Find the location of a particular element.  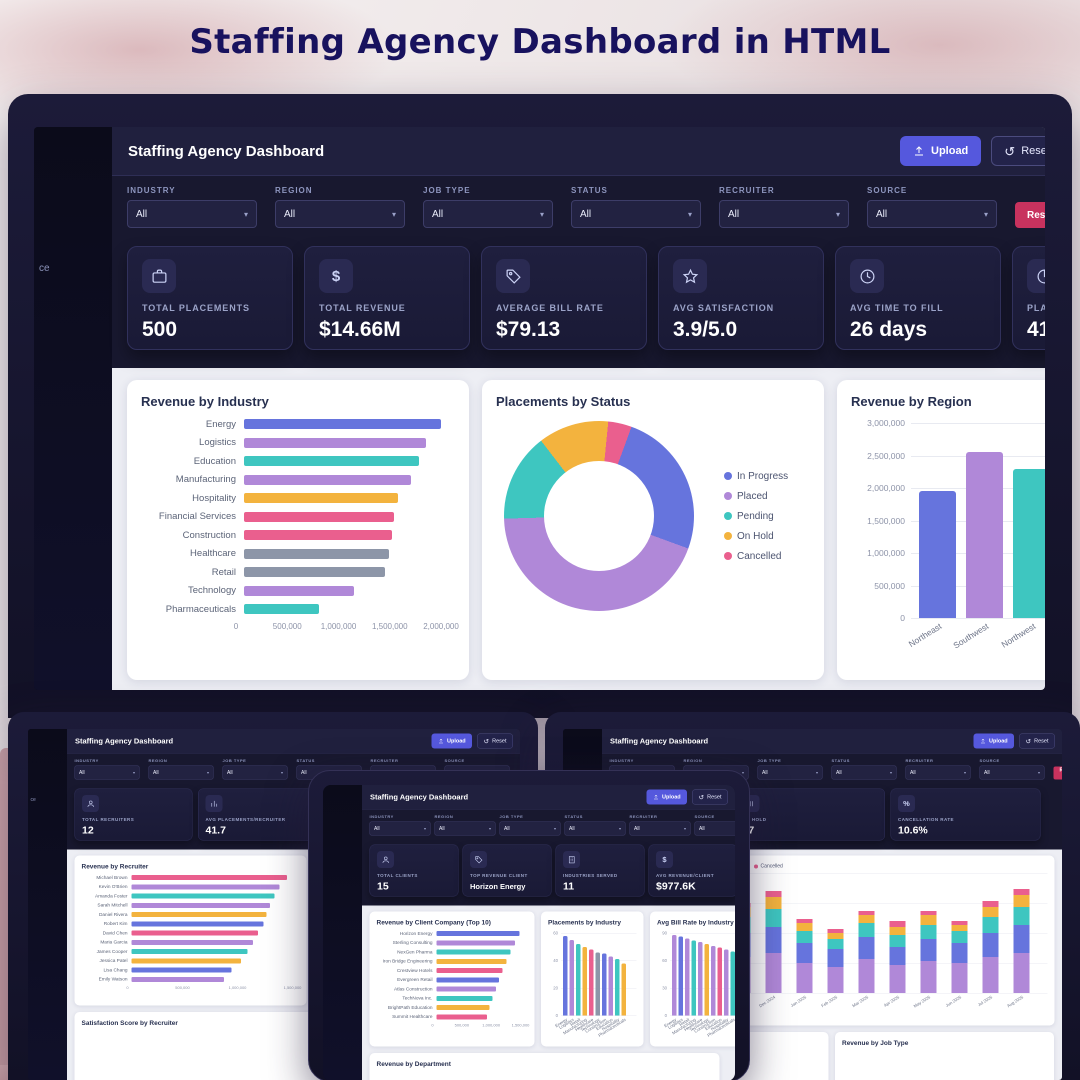

legend-item: Pending is located at coordinates (756, 516).